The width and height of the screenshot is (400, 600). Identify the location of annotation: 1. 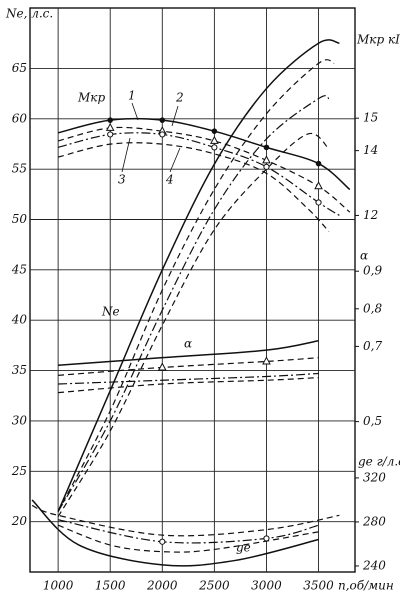
(132, 96).